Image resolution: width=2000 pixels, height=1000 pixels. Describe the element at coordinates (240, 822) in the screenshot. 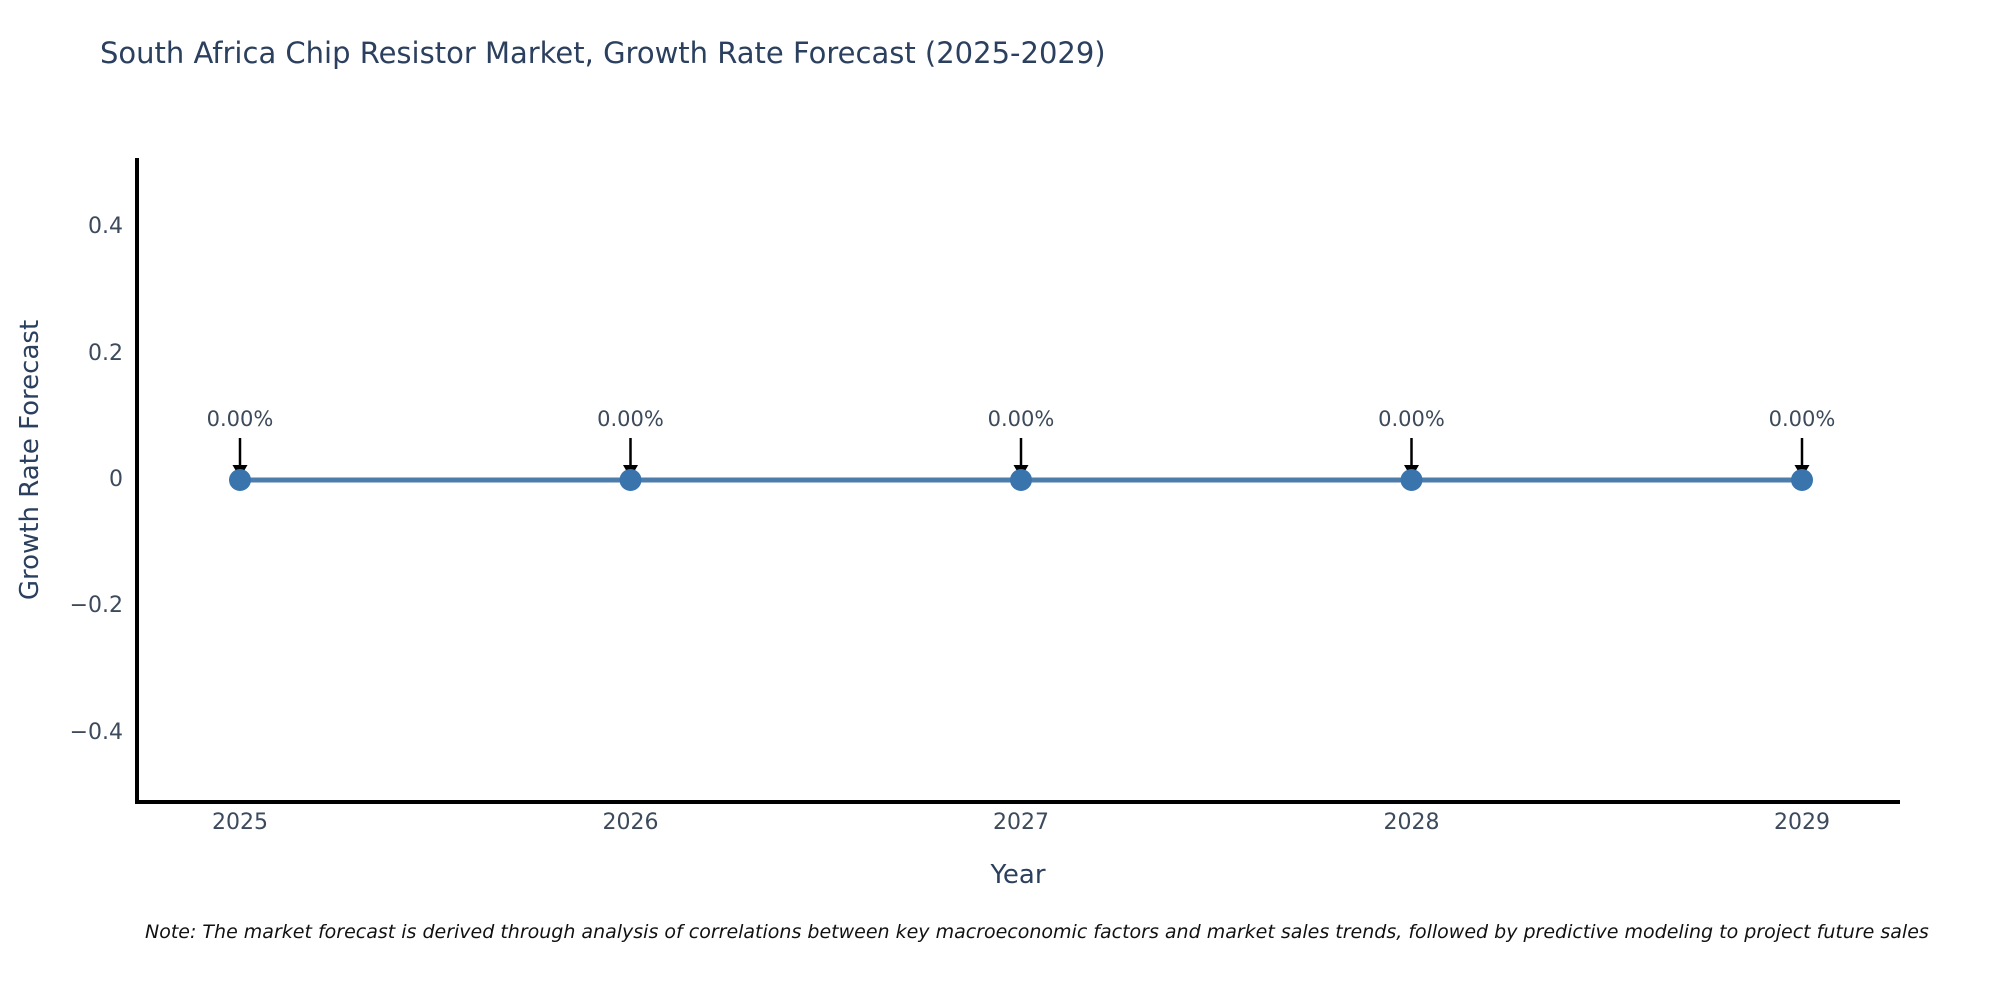

I see `x-tick-label: 2025` at that location.